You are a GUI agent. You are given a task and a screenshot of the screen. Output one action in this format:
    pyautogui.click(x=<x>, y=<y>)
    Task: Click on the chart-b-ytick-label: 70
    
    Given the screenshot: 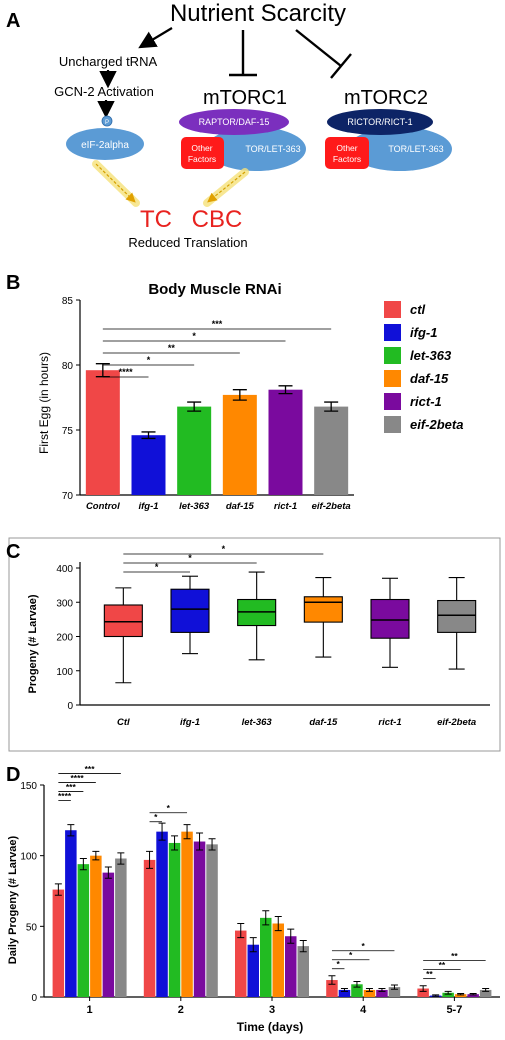 What is the action you would take?
    pyautogui.click(x=68, y=496)
    